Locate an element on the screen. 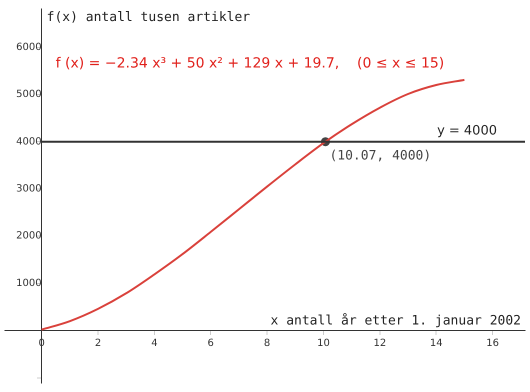 This screenshot has width=530, height=392. x-tick-label: 4 is located at coordinates (154, 344).